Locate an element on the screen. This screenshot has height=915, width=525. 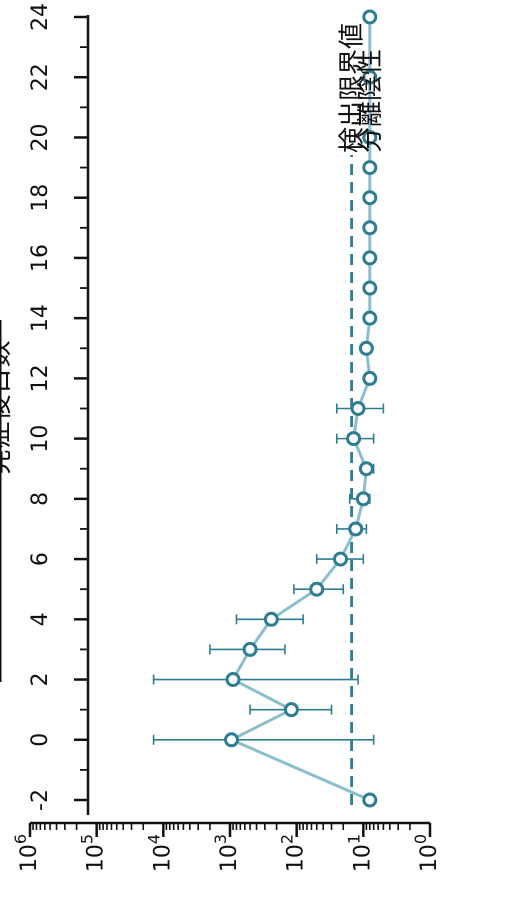
y-tick-label: 10⁵ is located at coordinates (93, 853).